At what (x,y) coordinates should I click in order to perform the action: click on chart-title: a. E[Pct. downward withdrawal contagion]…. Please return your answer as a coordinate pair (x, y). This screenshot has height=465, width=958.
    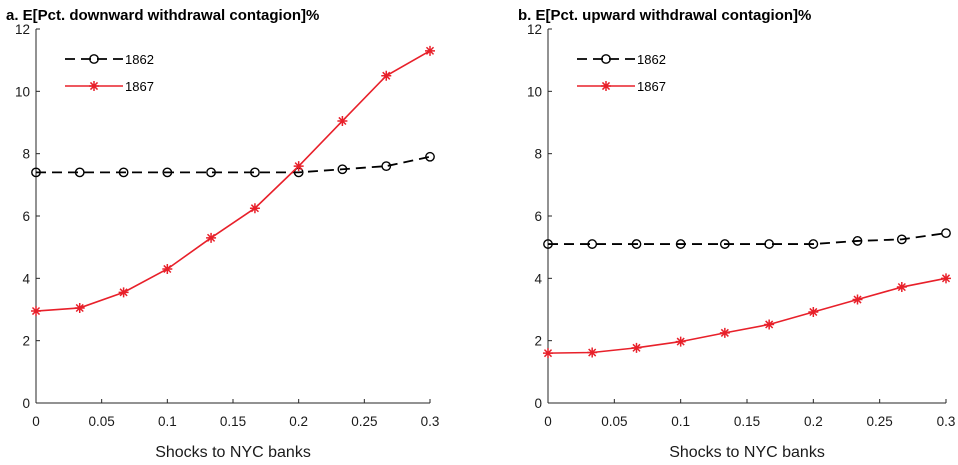
    Looking at the image, I should click on (162, 15).